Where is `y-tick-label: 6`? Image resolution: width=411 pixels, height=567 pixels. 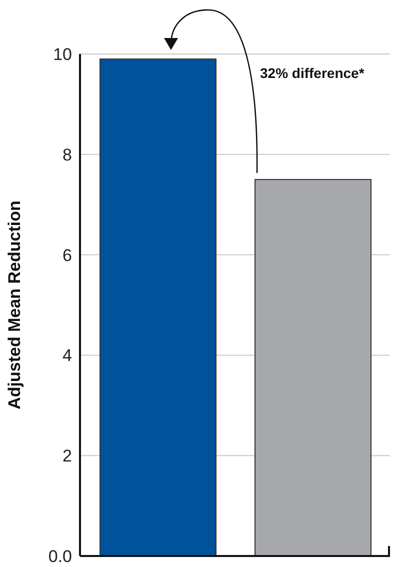
y-tick-label: 6 is located at coordinates (67, 255).